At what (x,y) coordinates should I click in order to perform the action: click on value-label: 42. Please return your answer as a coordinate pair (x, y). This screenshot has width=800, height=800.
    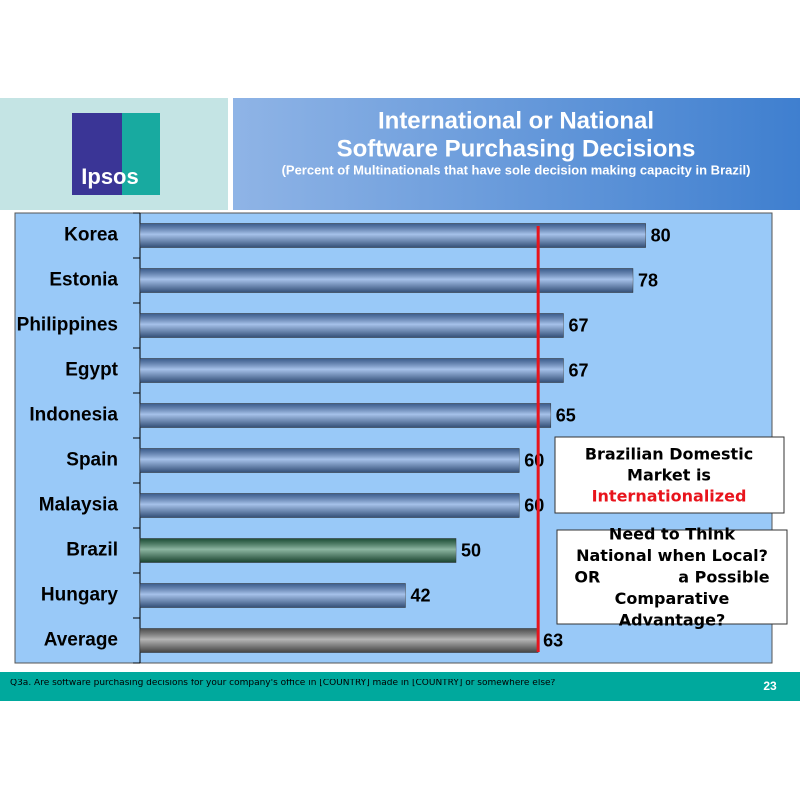
    Looking at the image, I should click on (420, 595).